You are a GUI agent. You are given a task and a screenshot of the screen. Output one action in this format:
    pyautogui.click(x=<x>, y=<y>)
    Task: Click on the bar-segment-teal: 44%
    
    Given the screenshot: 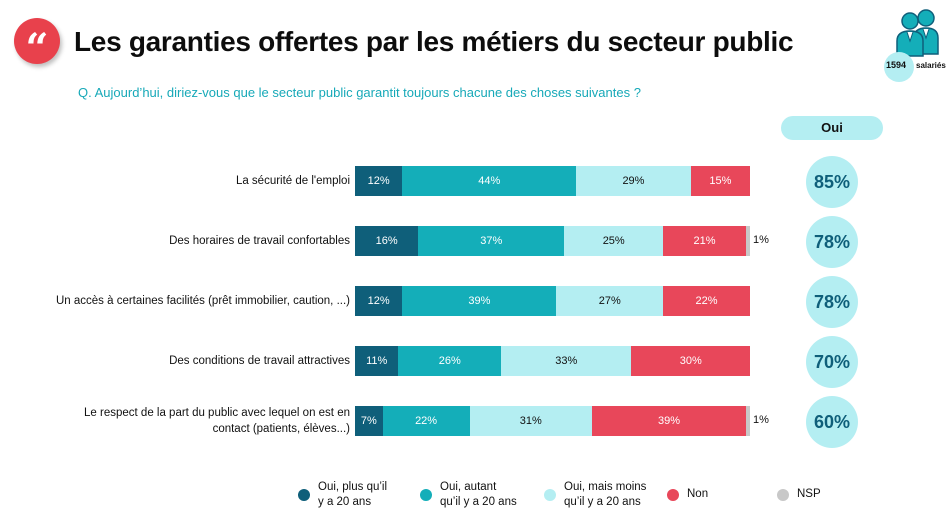 What is the action you would take?
    pyautogui.click(x=489, y=181)
    